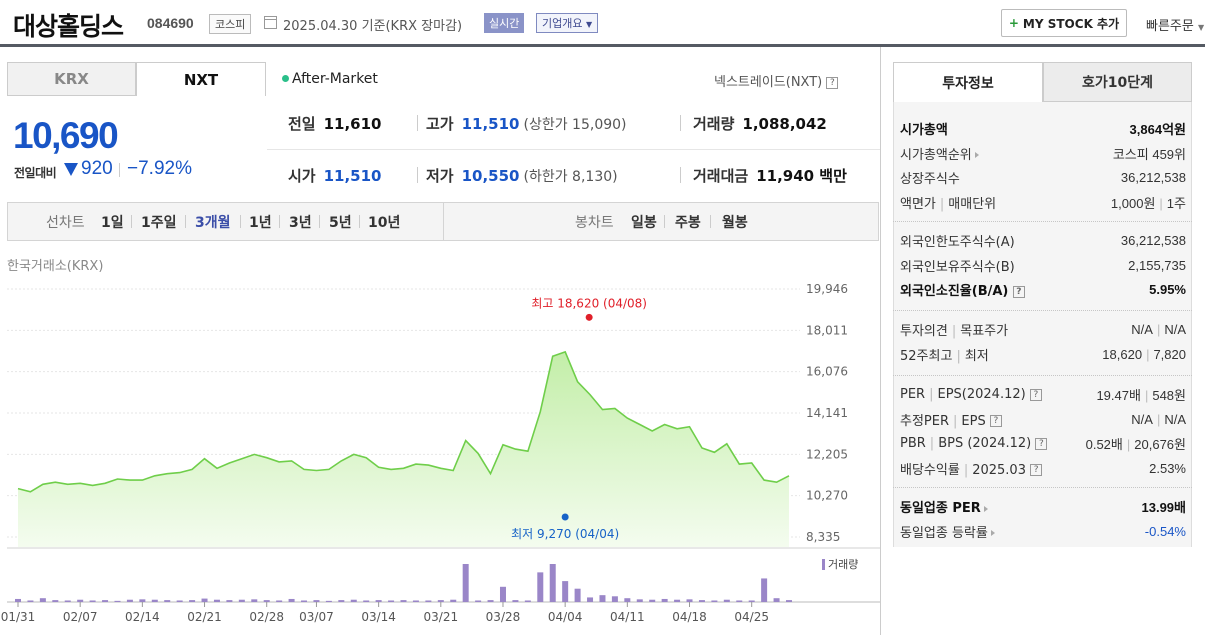 Image resolution: width=1225 pixels, height=635 pixels. I want to click on period-3y: 3년, so click(300, 223).